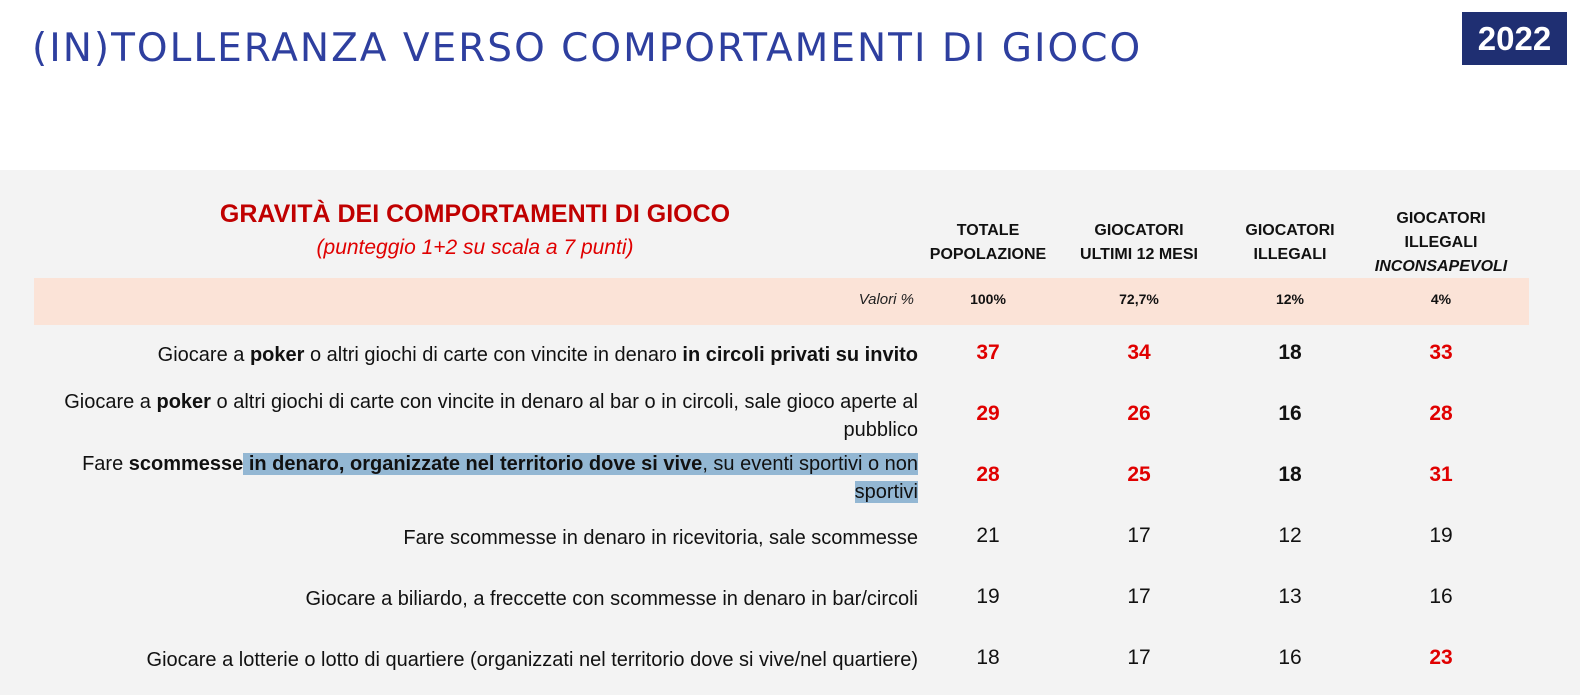 Image resolution: width=1580 pixels, height=695 pixels. I want to click on table-cell: 34, so click(1139, 352).